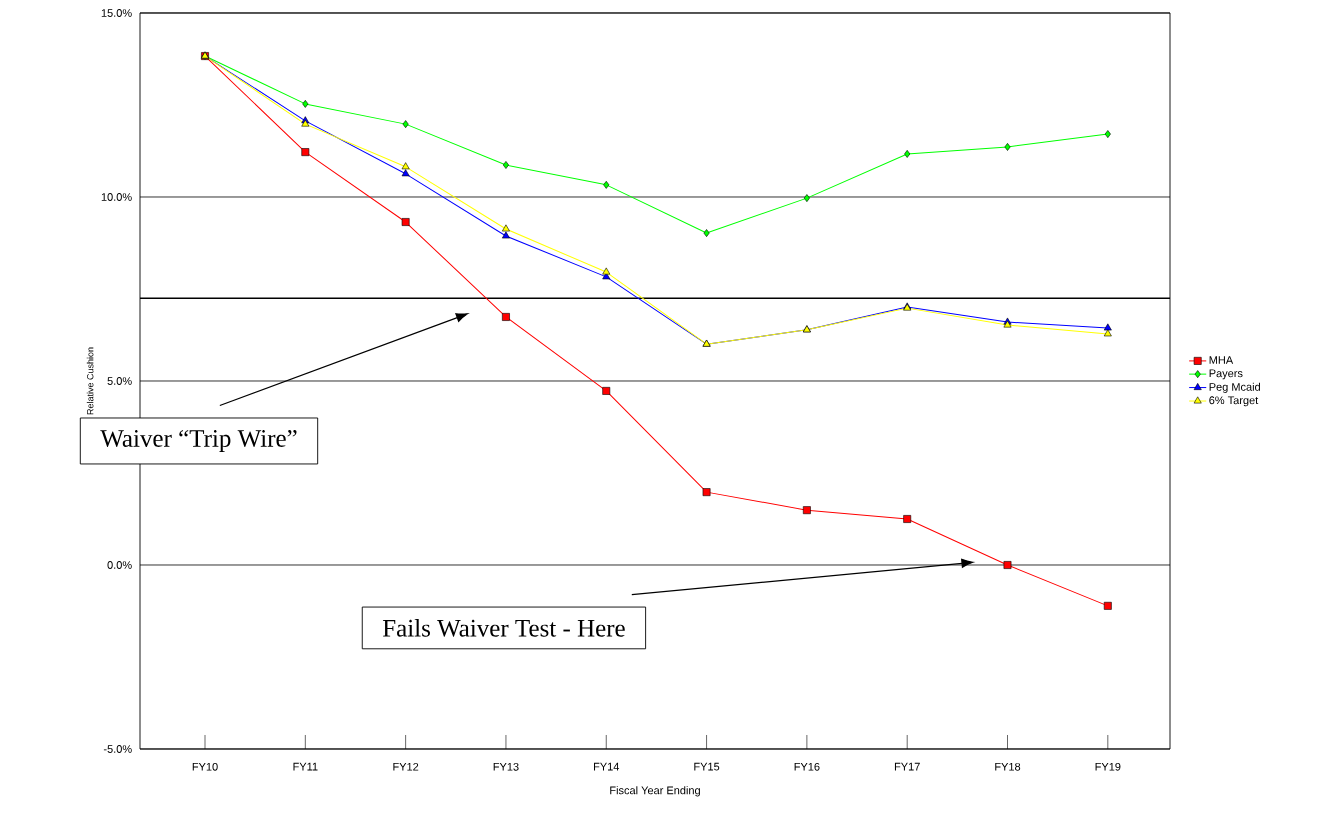  I want to click on legend-label: Peg Mcaid, so click(1234, 387).